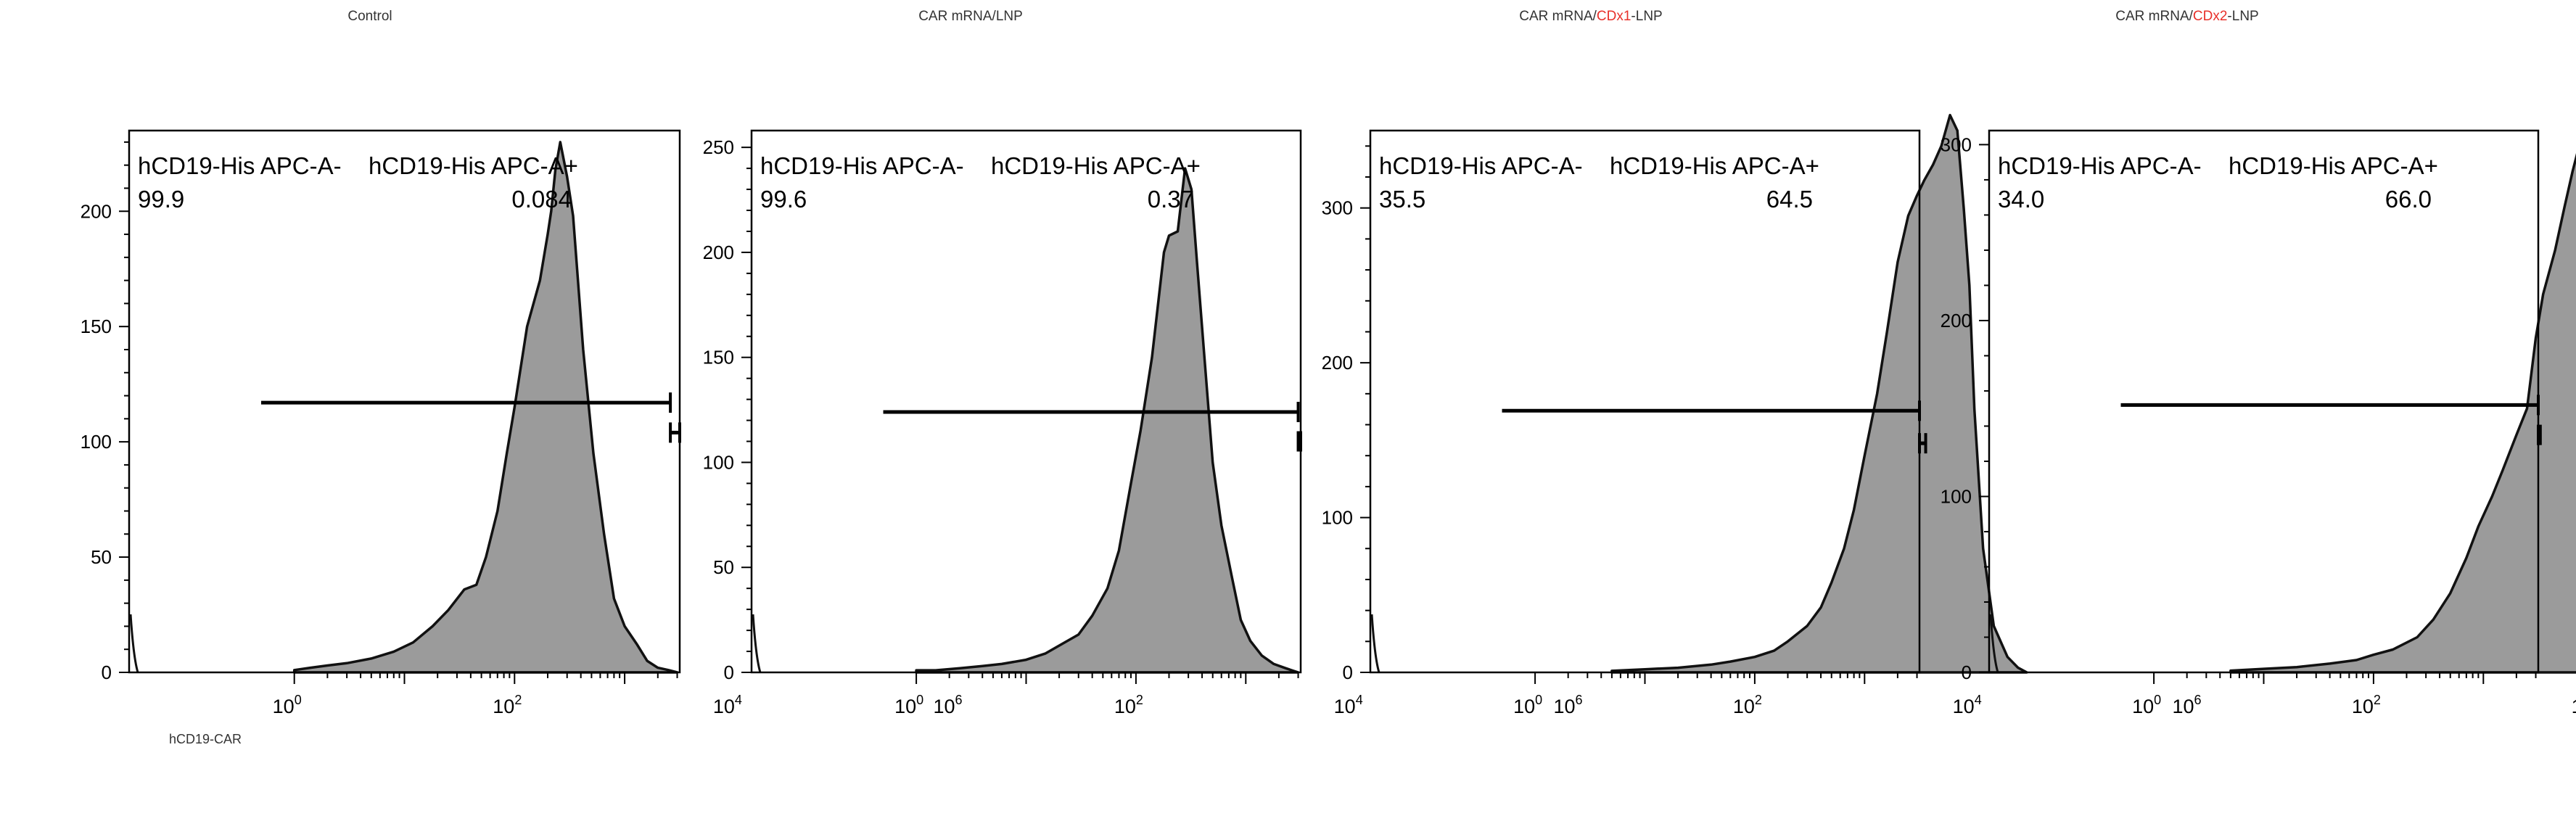  What do you see at coordinates (1171, 199) in the screenshot?
I see `gate-percentage: 0.37` at bounding box center [1171, 199].